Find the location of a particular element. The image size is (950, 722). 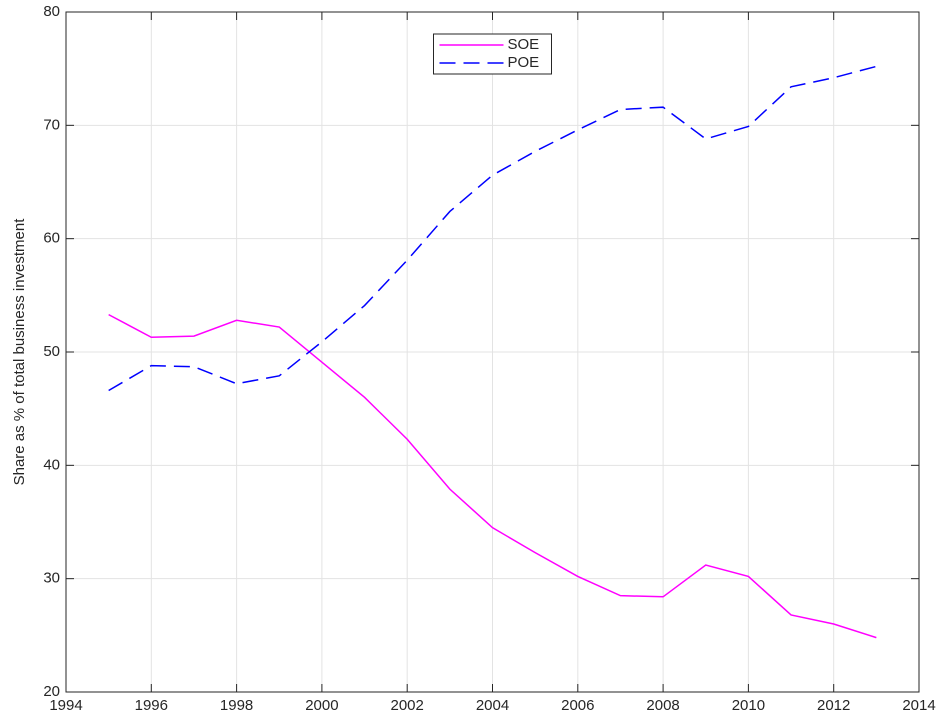

y-tick-label: 20 is located at coordinates (51, 691).